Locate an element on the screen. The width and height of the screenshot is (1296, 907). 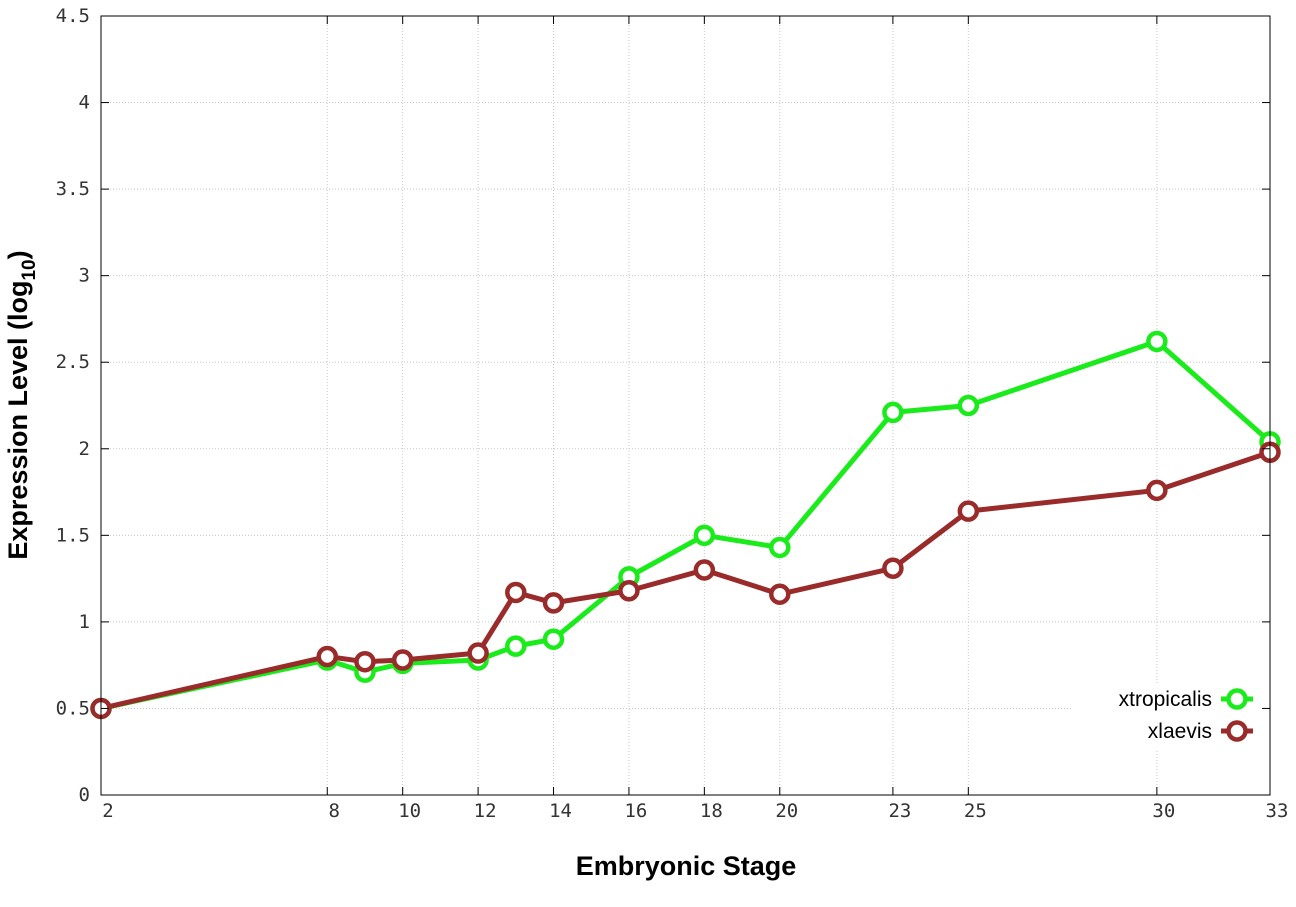
x-tick-label: 30 is located at coordinates (1163, 811).